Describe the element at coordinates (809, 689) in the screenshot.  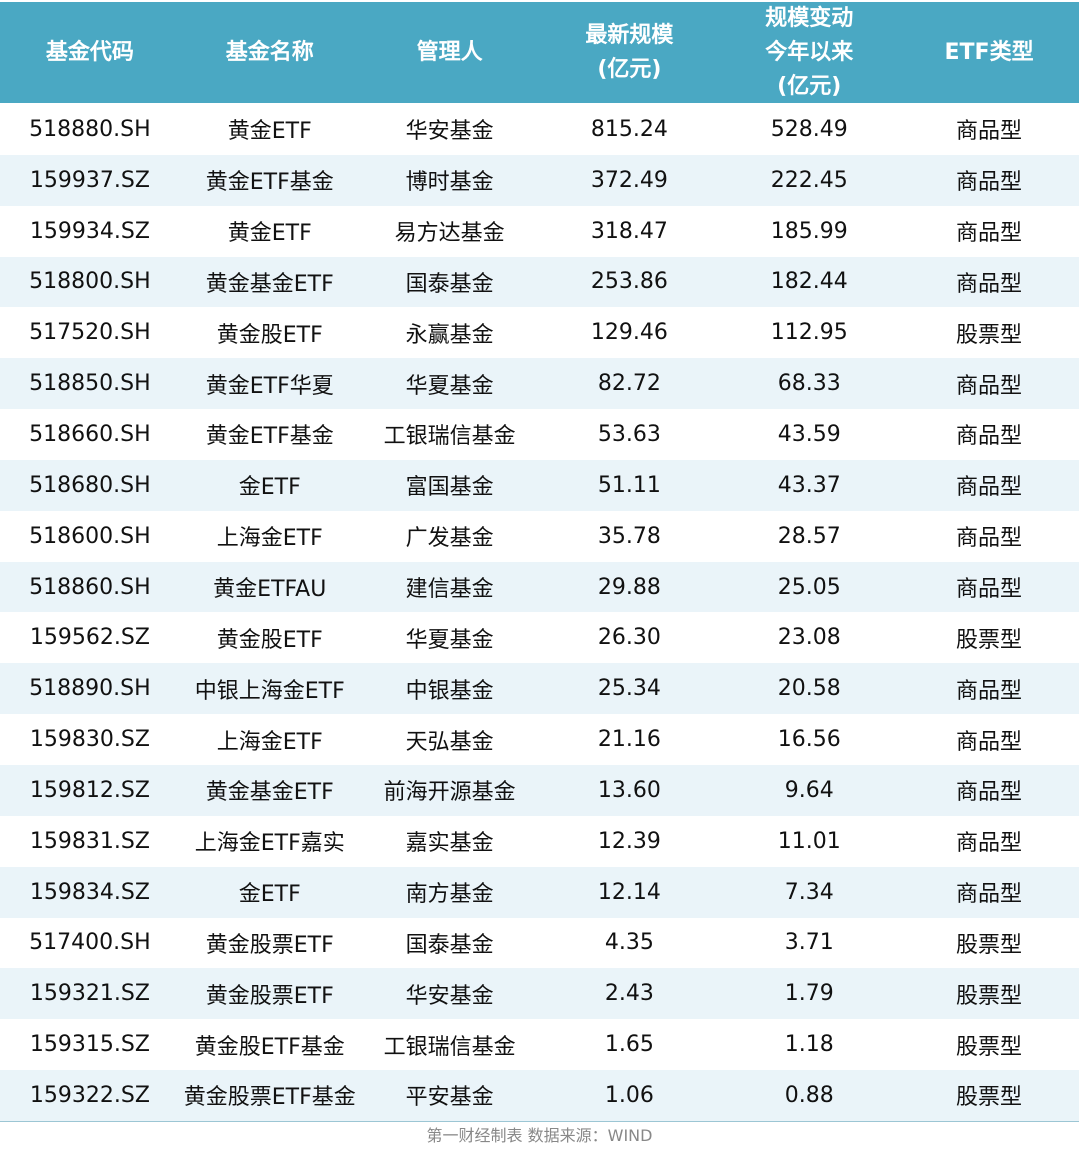
I see `cell-size-change-ytd: 20.58` at that location.